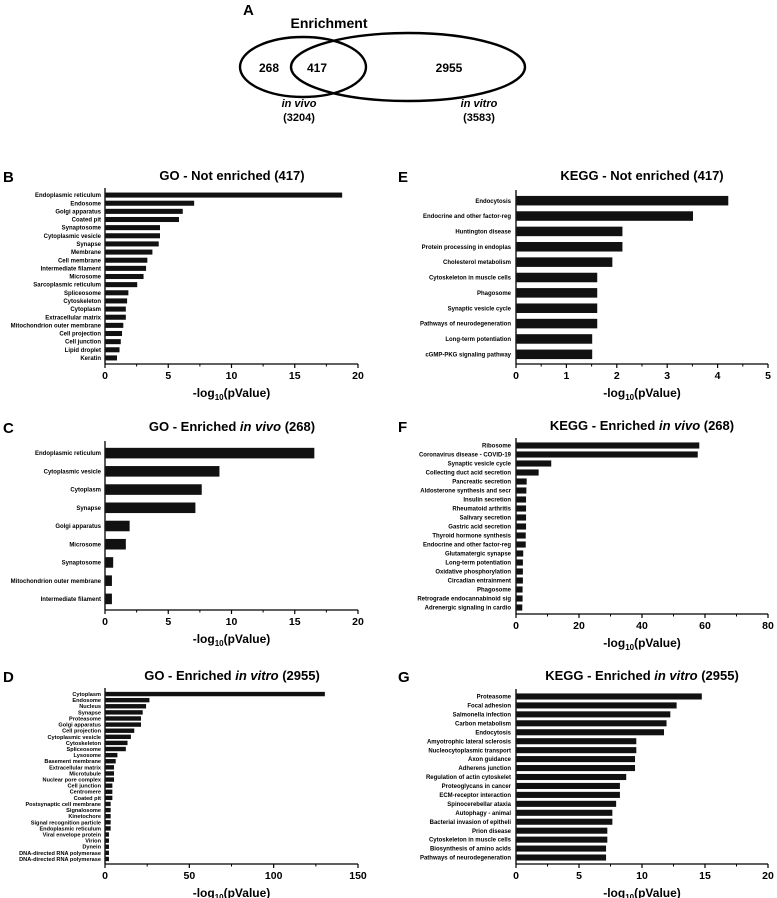 The width and height of the screenshot is (777, 898). Describe the element at coordinates (269, 68) in the screenshot. I see `venn-in-vivo-only-count: 268` at that location.